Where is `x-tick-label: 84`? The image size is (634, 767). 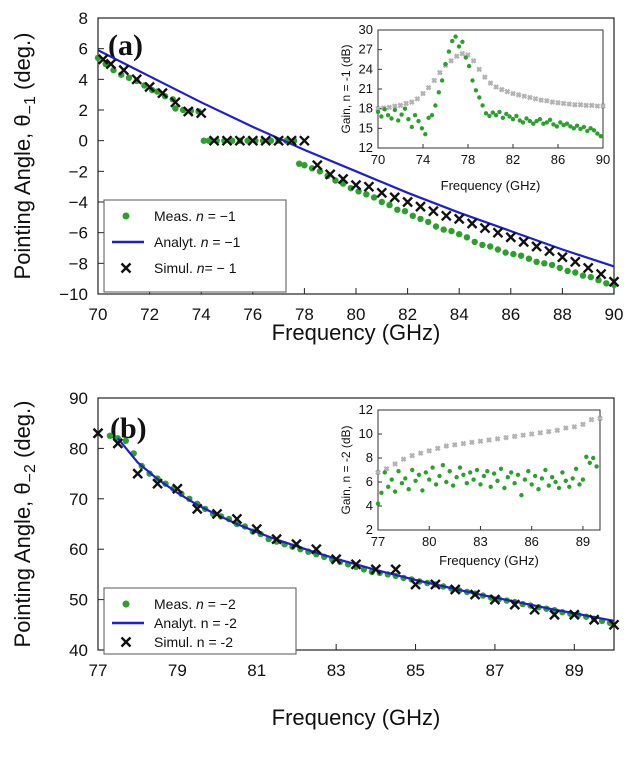 x-tick-label: 84 is located at coordinates (459, 314).